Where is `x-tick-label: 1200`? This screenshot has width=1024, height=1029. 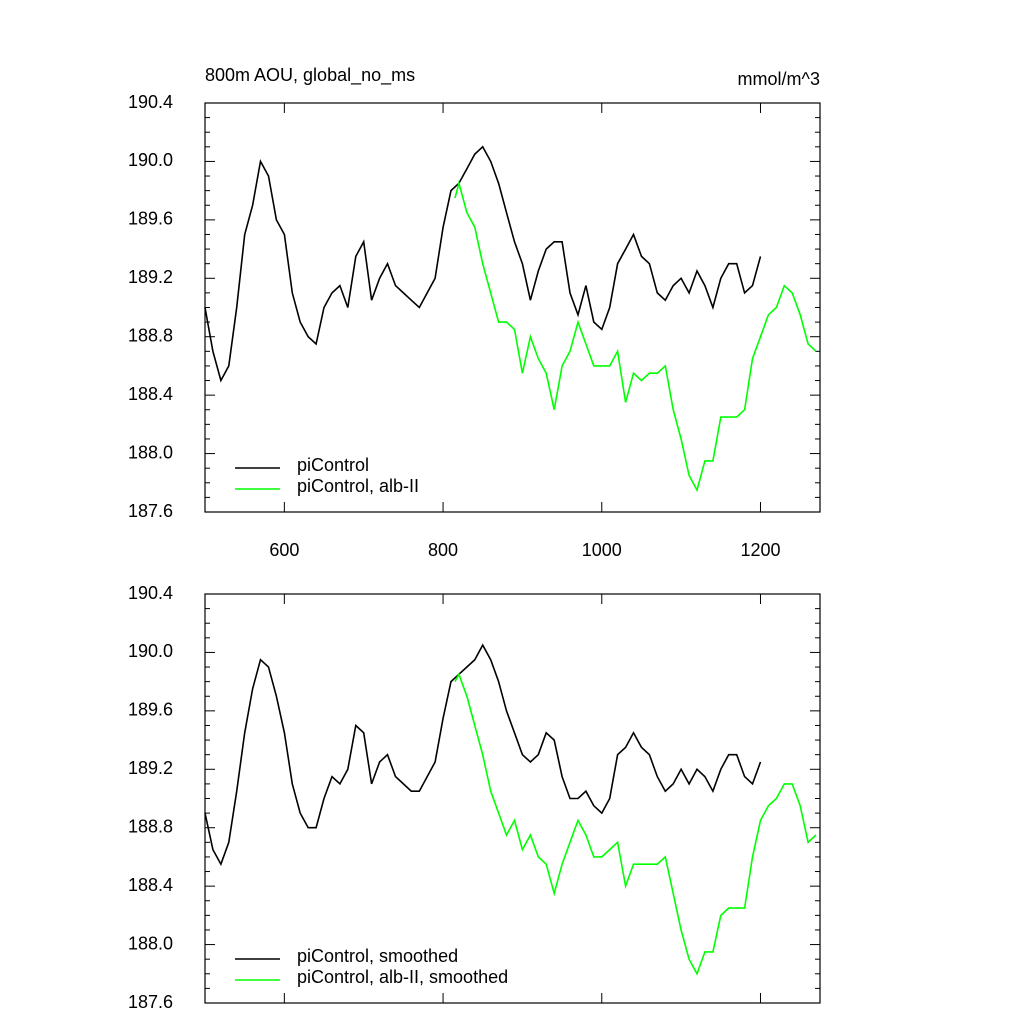
x-tick-label: 1200 is located at coordinates (760, 550).